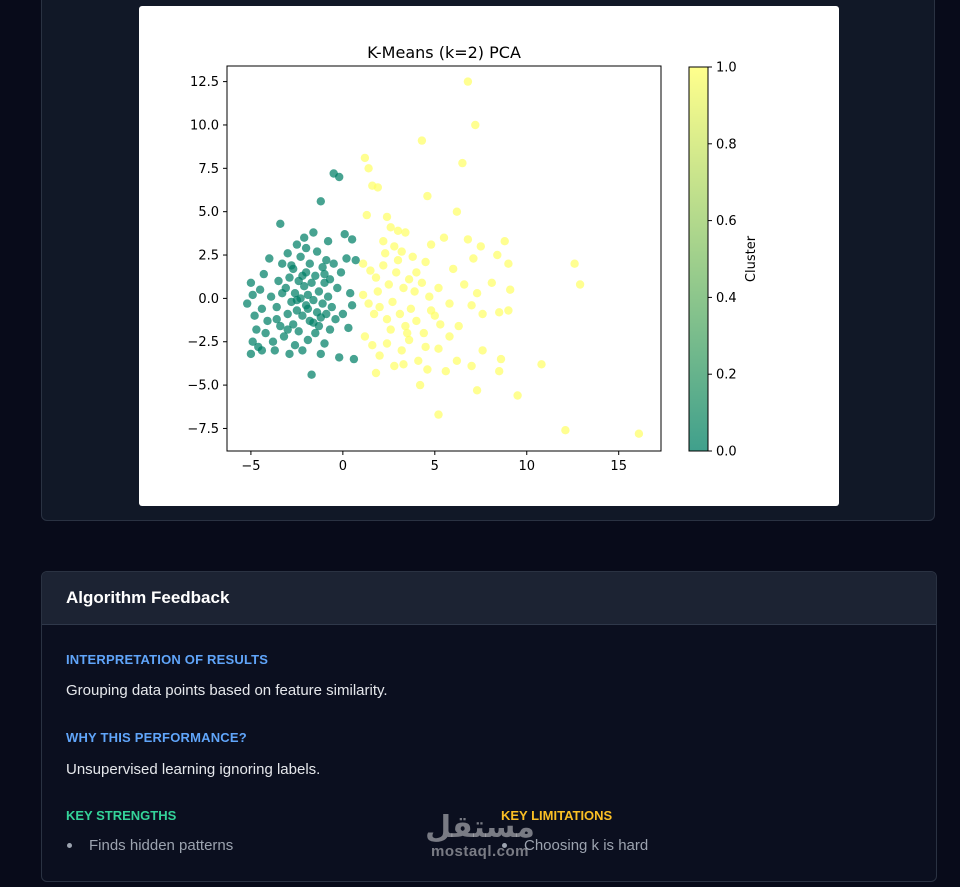 This screenshot has width=960, height=887. I want to click on y-tick-label: 5.0, so click(208, 212).